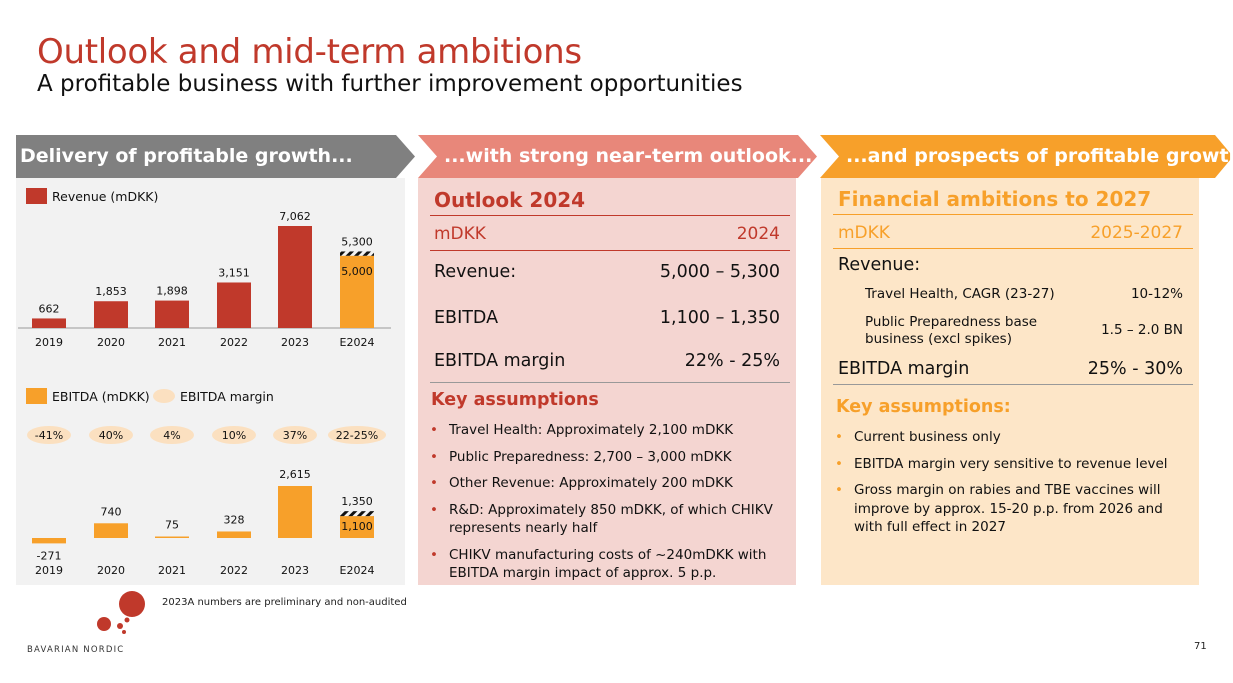 This screenshot has width=1233, height=683. I want to click on revenue-data-label: 1,853, so click(111, 291).